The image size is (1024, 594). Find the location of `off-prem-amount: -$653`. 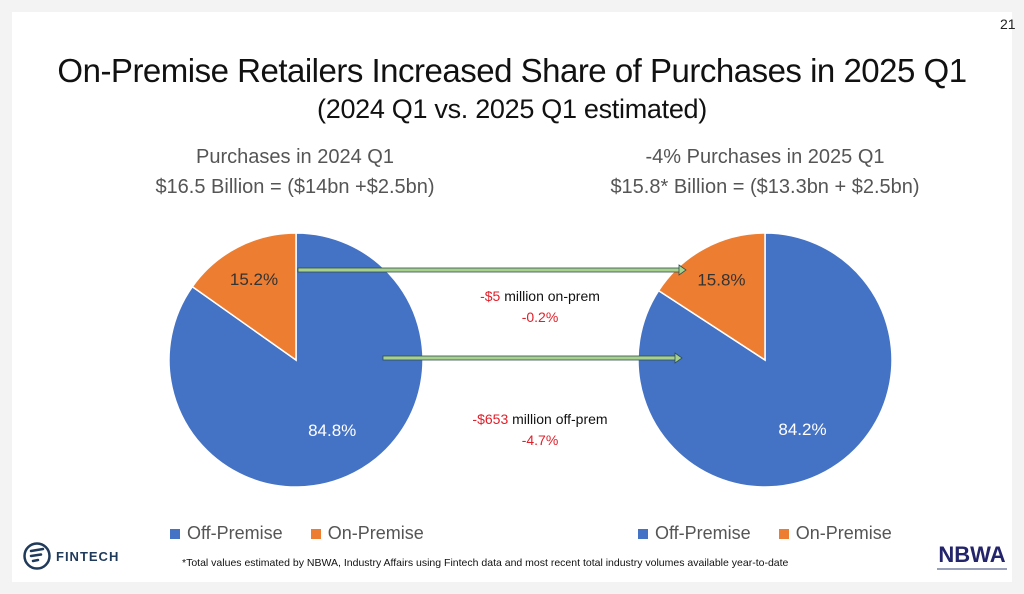

off-prem-amount: -$653 is located at coordinates (490, 419).